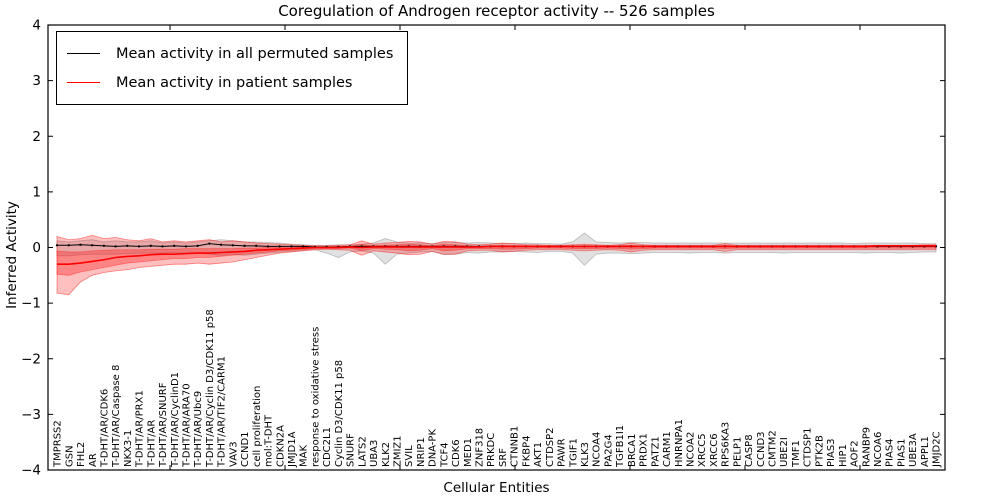 The height and width of the screenshot is (500, 1000). Describe the element at coordinates (140, 429) in the screenshot. I see `x-tick-label: T-DHT/AR/PRX1` at that location.